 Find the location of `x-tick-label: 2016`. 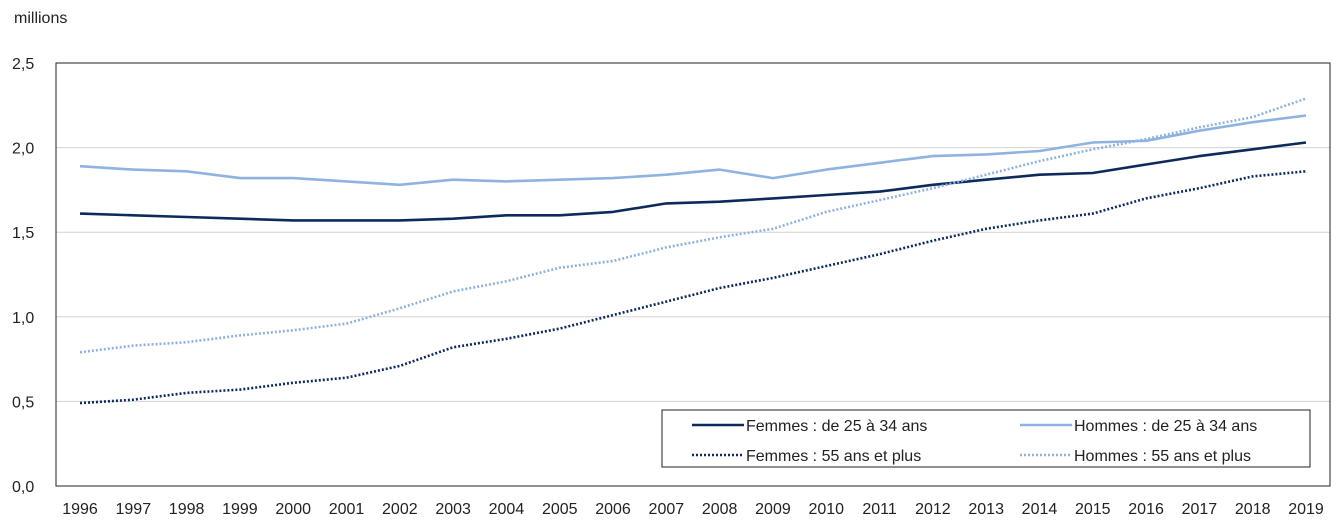

x-tick-label: 2016 is located at coordinates (1146, 509).